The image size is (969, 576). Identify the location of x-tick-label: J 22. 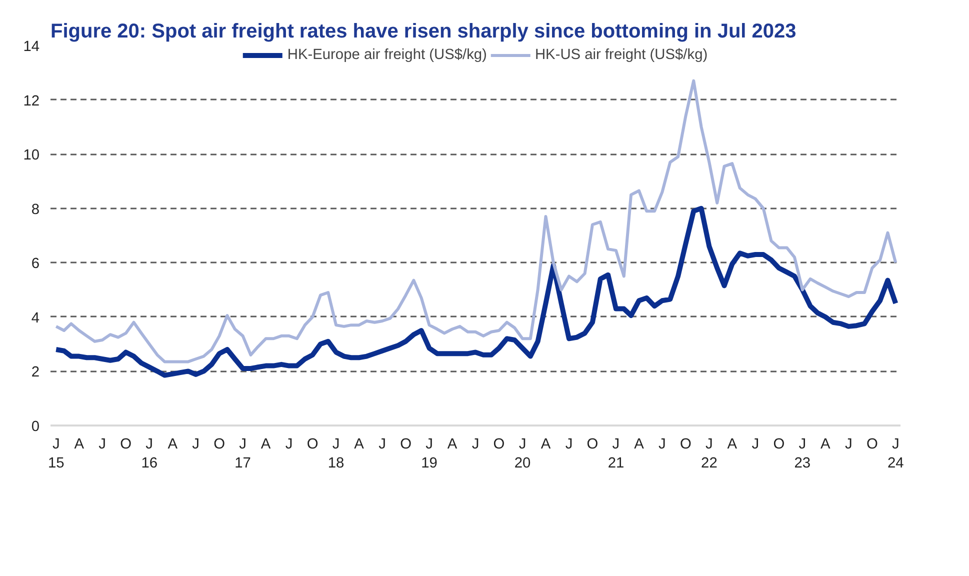
(709, 454).